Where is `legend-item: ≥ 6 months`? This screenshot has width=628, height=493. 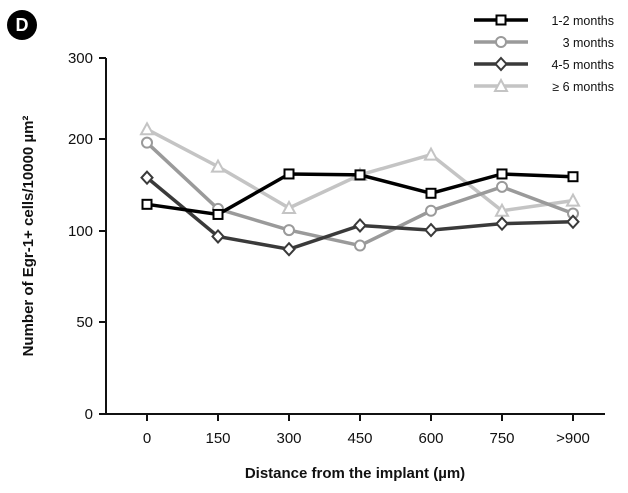
legend-item: ≥ 6 months is located at coordinates (544, 85).